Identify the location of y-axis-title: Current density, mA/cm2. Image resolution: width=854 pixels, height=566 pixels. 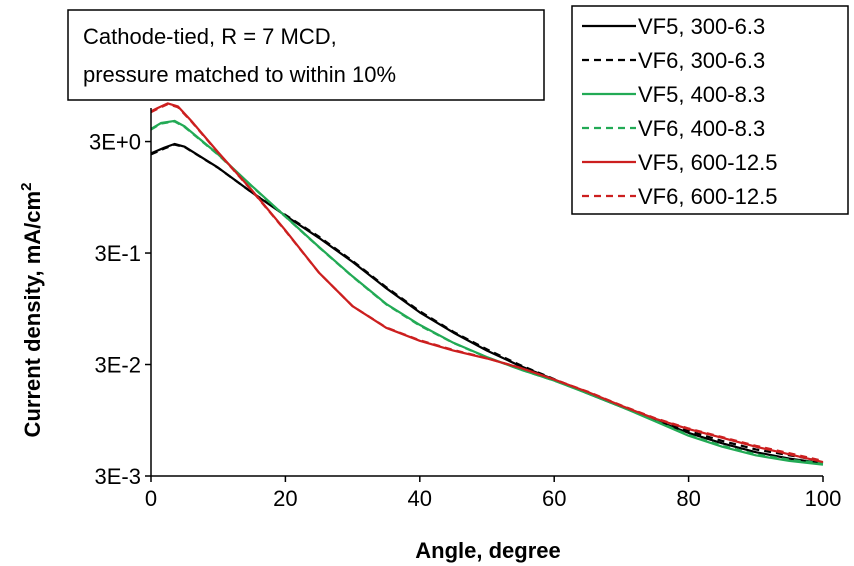
(31, 310).